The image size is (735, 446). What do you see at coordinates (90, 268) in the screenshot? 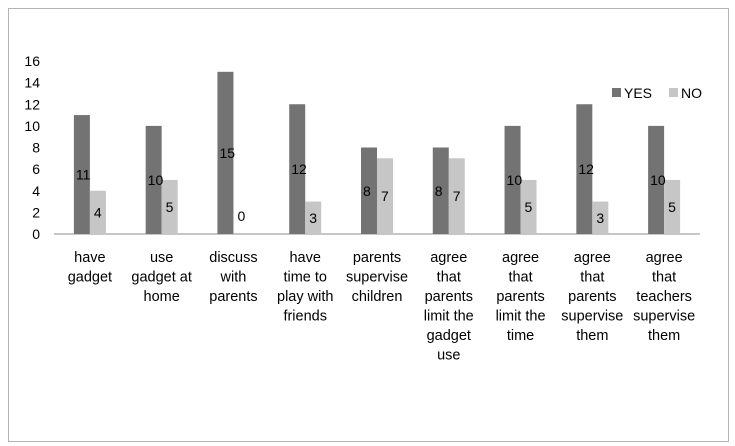
I see `category-label: have gadget` at bounding box center [90, 268].